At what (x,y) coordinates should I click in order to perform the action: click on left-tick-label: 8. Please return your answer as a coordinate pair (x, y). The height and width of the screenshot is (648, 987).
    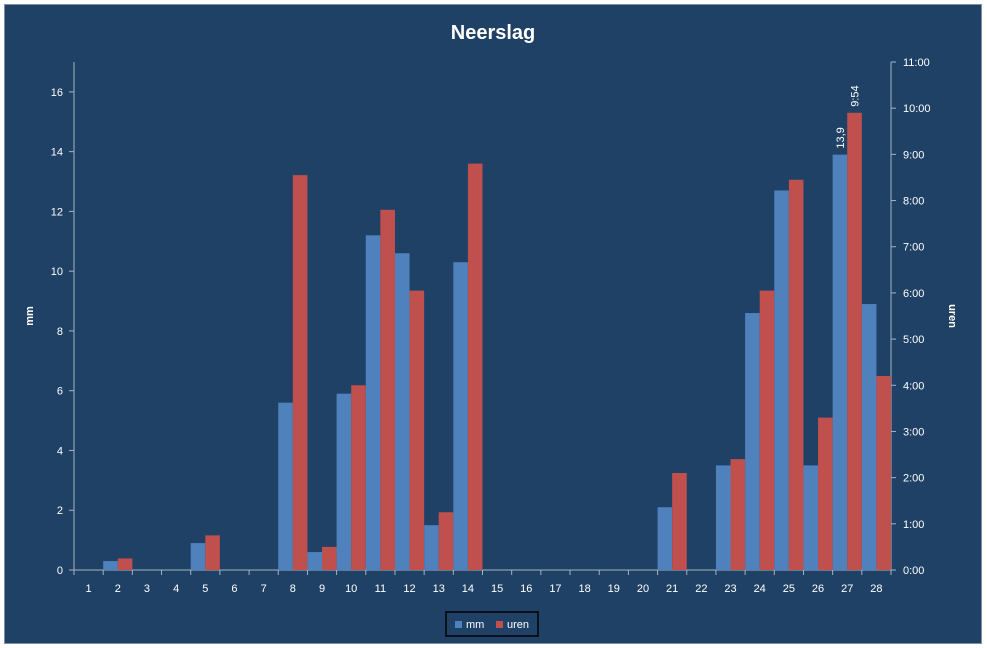
    Looking at the image, I should click on (60, 332).